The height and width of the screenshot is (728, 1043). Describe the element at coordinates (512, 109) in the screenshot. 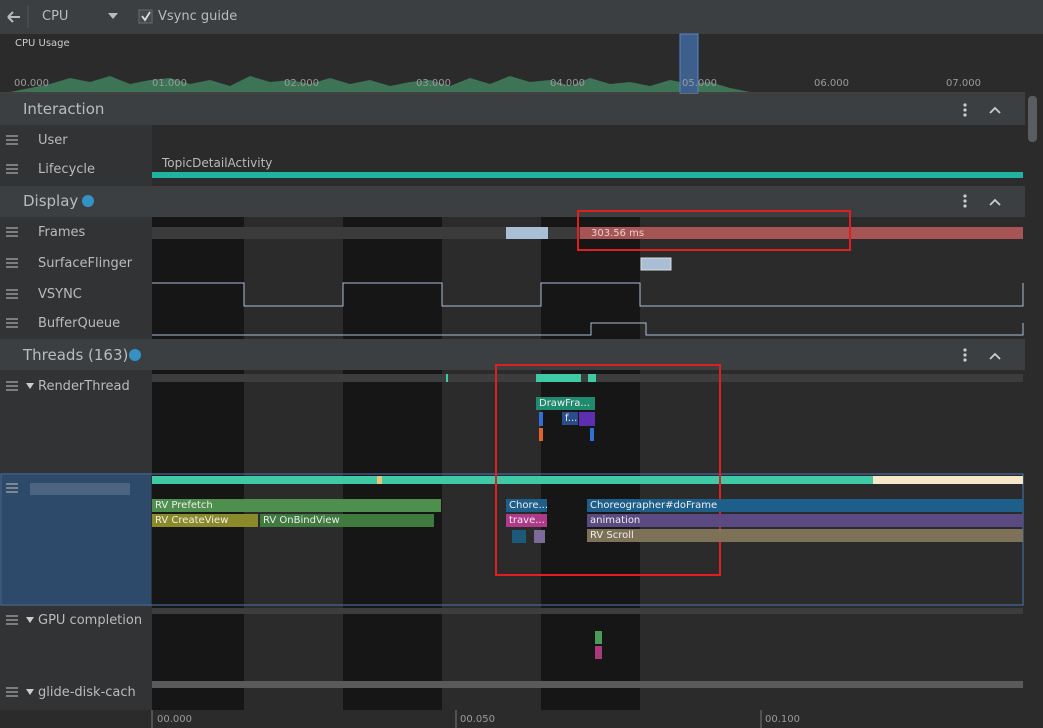

I see `section-header-bg` at that location.